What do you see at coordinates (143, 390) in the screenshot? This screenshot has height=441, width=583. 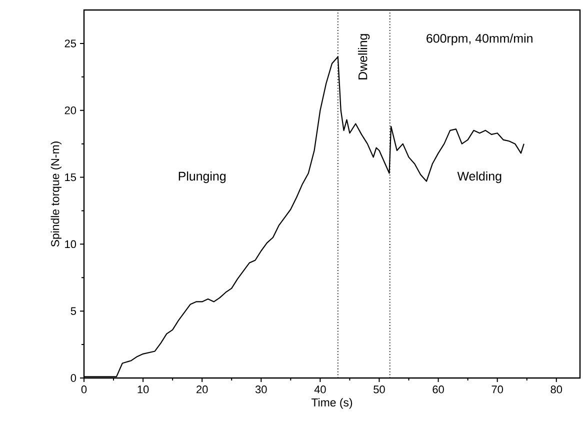 I see `x-tick-label: 10` at bounding box center [143, 390].